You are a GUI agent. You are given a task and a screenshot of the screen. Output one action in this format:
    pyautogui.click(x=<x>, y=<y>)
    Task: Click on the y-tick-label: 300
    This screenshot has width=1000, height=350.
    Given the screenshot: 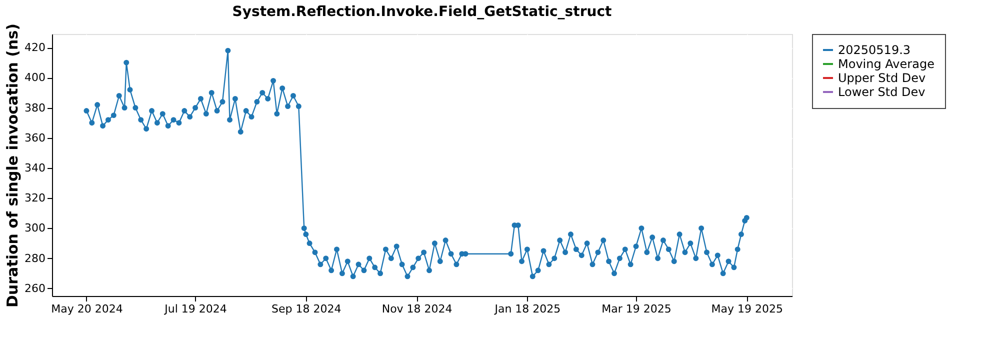 What is the action you would take?
    pyautogui.click(x=35, y=228)
    